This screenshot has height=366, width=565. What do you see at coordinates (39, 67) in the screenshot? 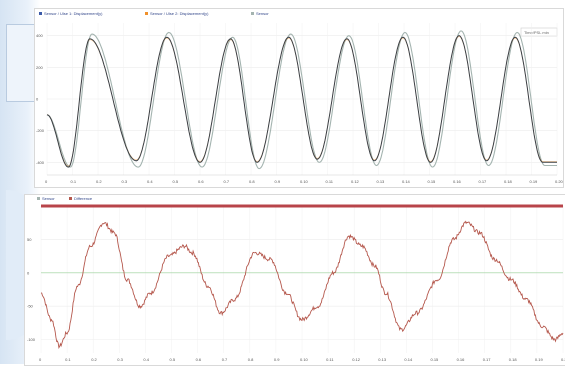
I see `y-tick-label: 200` at bounding box center [39, 67].